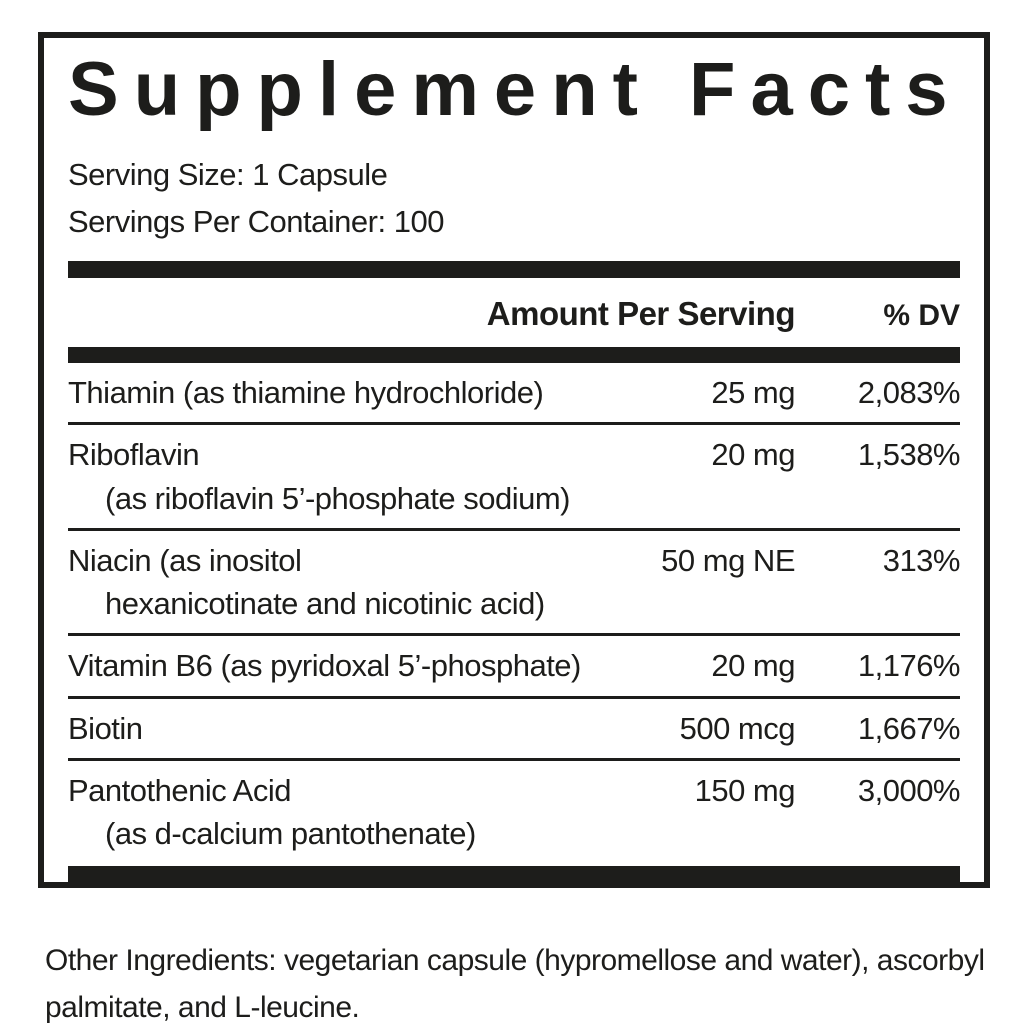 The width and height of the screenshot is (1028, 1028). I want to click on nutrient-dv: 1,667%, so click(909, 728).